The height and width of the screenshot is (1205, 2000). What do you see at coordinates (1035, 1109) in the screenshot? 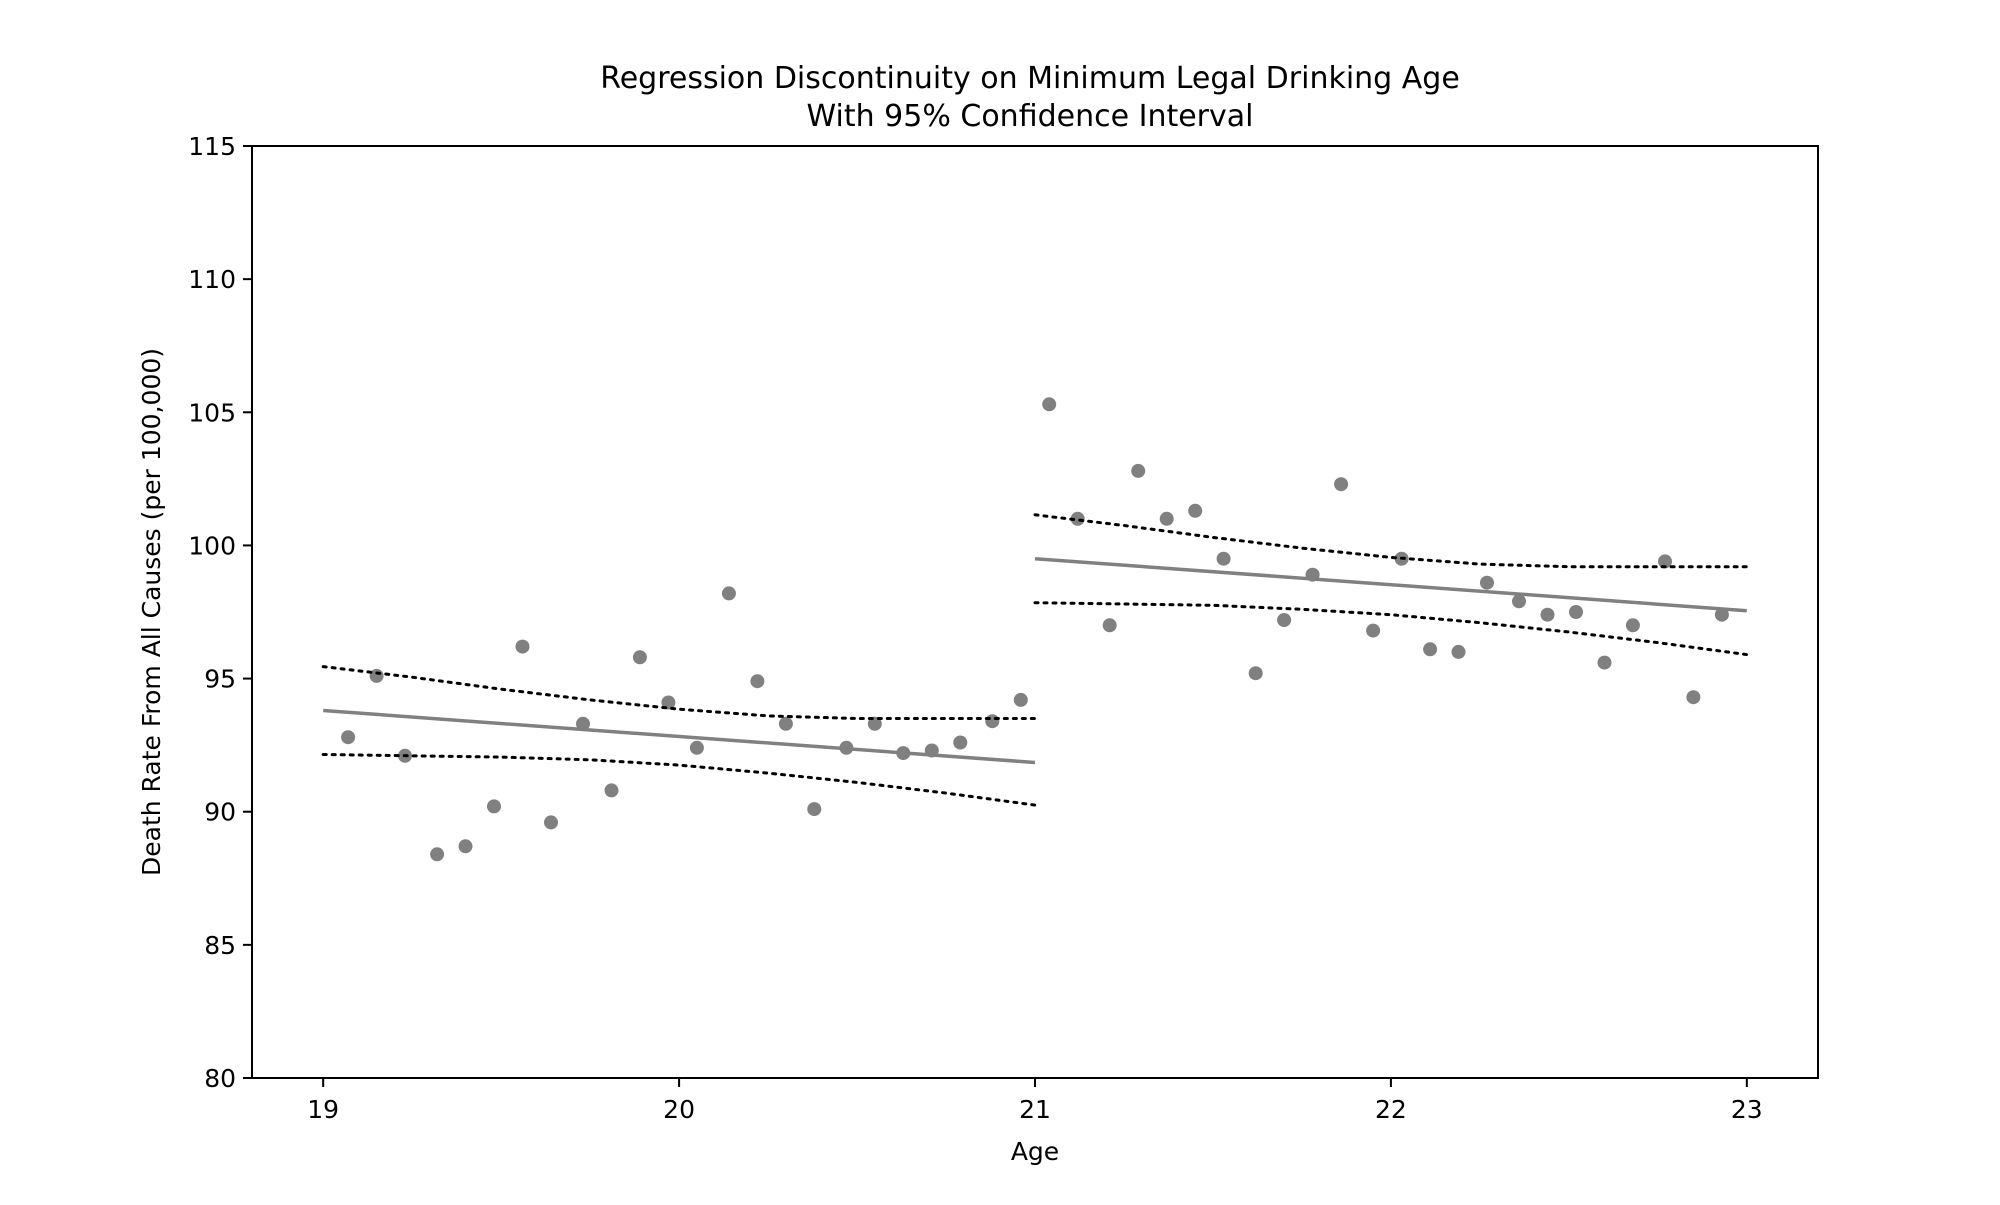
I see `x-tick-label: 21` at bounding box center [1035, 1109].